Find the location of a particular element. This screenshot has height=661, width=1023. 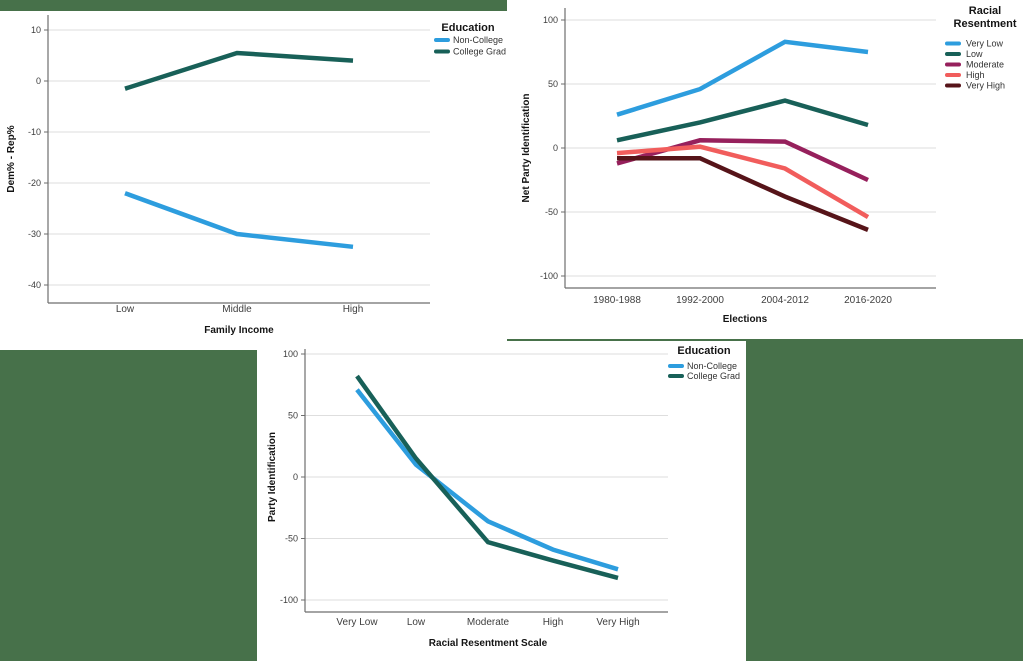

legend-item-label: High is located at coordinates (975, 75).